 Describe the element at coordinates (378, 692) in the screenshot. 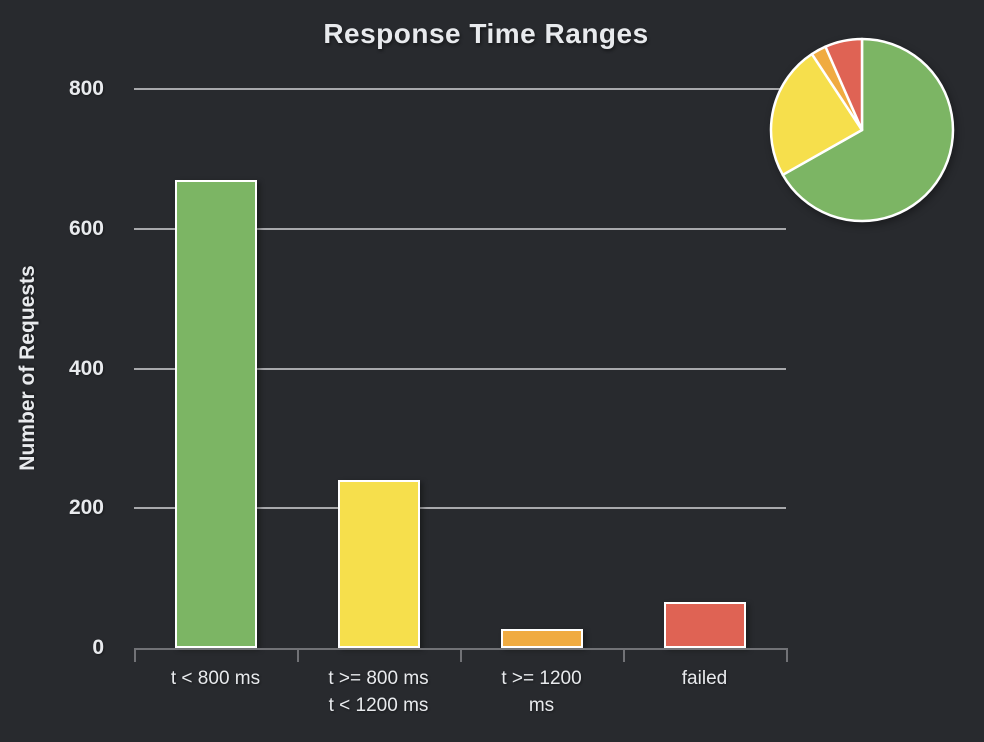

I see `x-category-label: t >= 800 ms t < 1200 ms` at that location.